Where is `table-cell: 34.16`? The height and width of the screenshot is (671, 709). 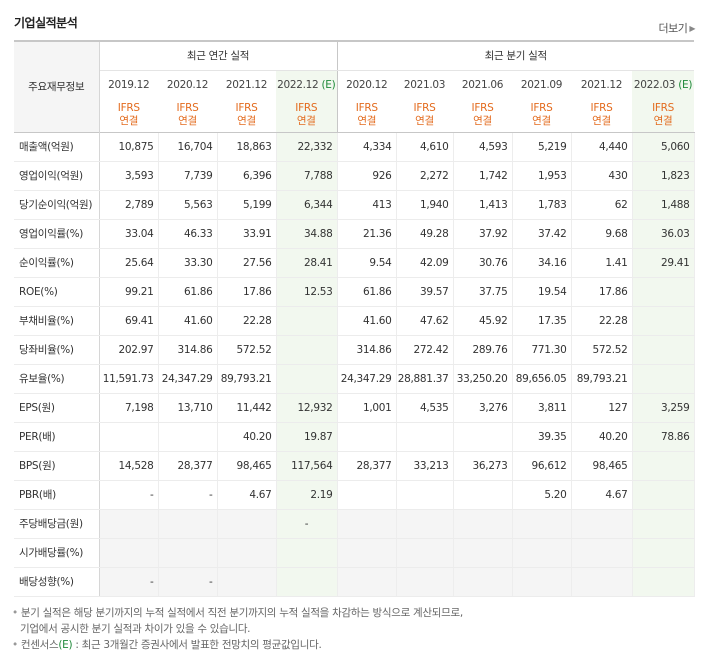
table-cell: 34.16 is located at coordinates (542, 263).